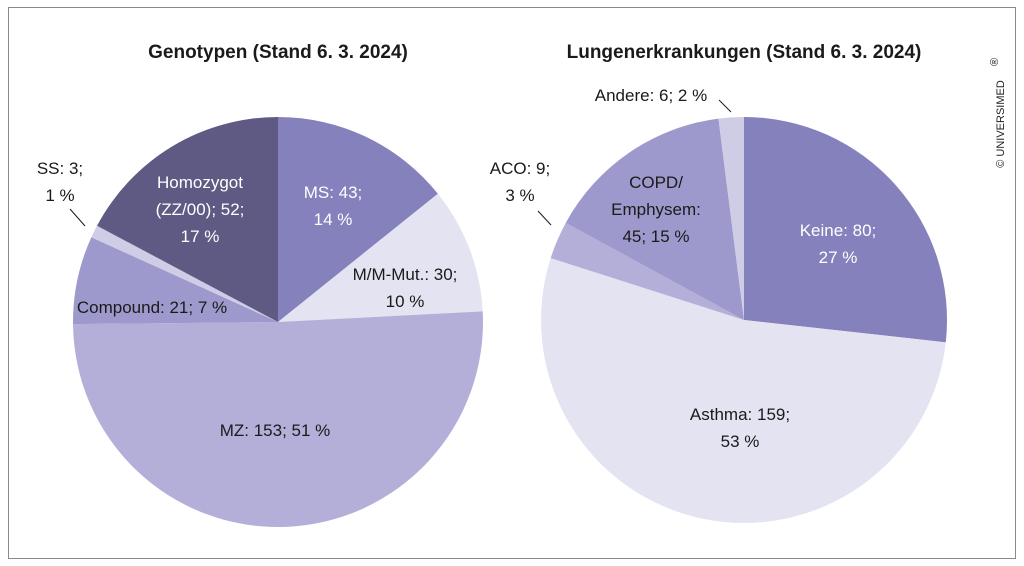 This screenshot has height=566, width=1024. What do you see at coordinates (200, 209) in the screenshot?
I see `data-label-homozygot-zz-00-: Homozygot (ZZ/00); 52; 17 %` at bounding box center [200, 209].